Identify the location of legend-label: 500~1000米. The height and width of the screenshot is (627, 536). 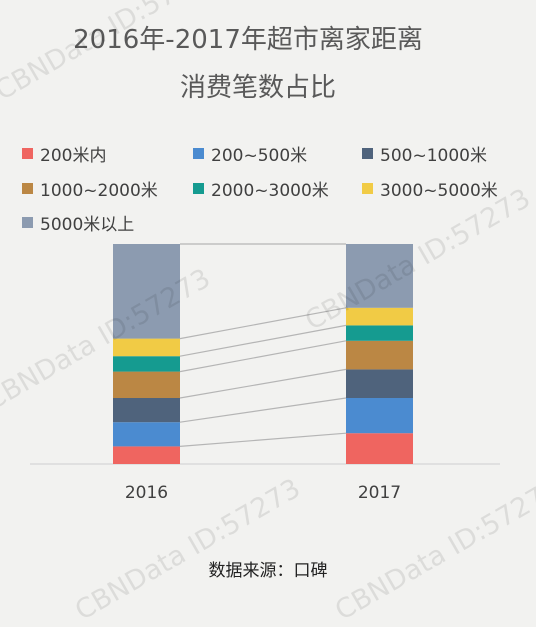
(433, 156).